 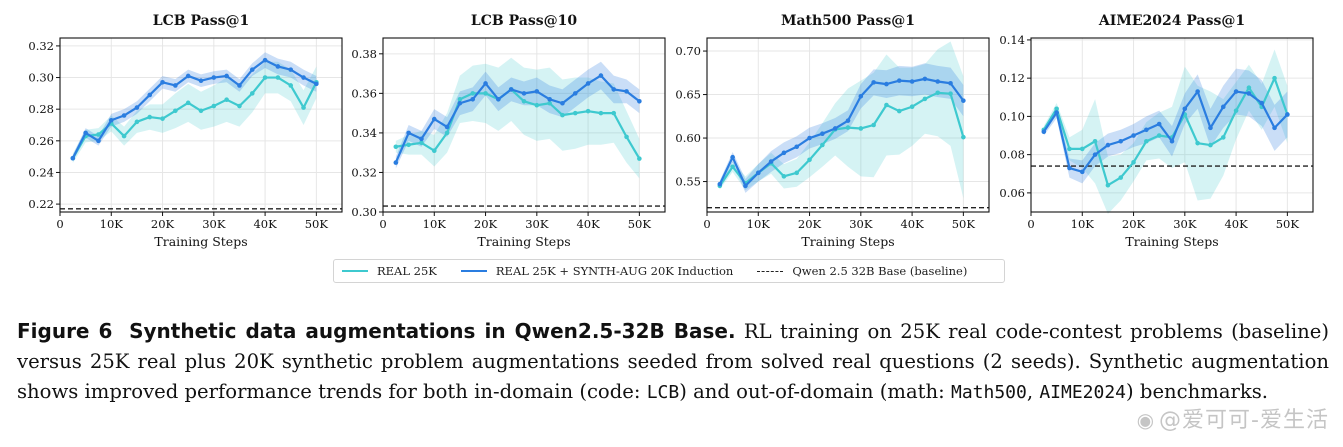 What do you see at coordinates (41, 109) in the screenshot?
I see `y-tick-label: 0.28` at bounding box center [41, 109].